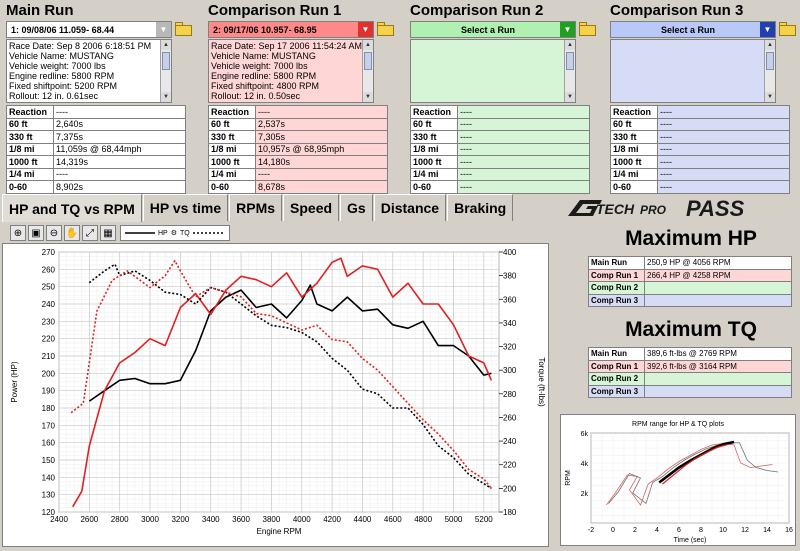  What do you see at coordinates (321, 137) in the screenshot?
I see `stat-value: 7,305s` at bounding box center [321, 137].